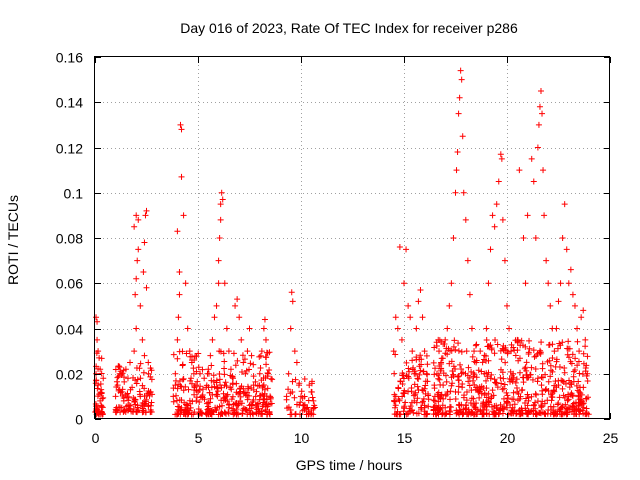  Describe the element at coordinates (69, 330) in the screenshot. I see `y-tick-label: 0.04` at that location.